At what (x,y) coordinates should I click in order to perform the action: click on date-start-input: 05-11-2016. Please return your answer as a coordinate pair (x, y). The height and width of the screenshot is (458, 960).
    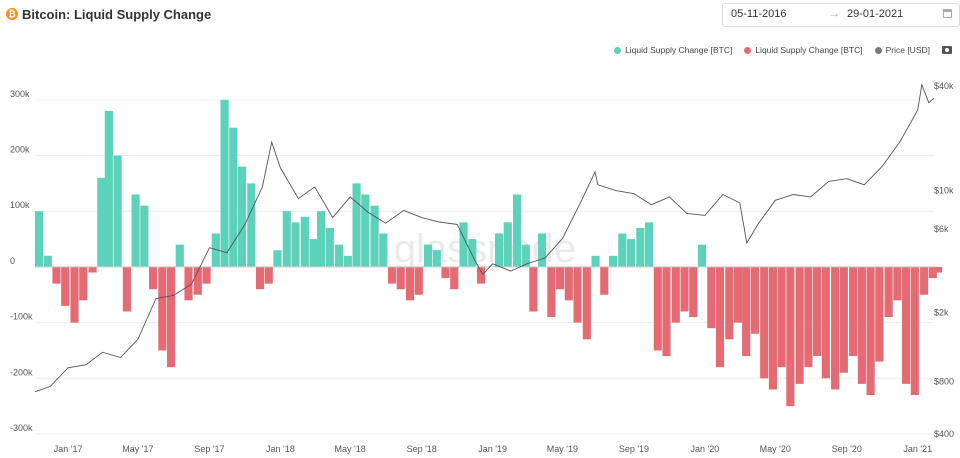
    Looking at the image, I should click on (759, 14).